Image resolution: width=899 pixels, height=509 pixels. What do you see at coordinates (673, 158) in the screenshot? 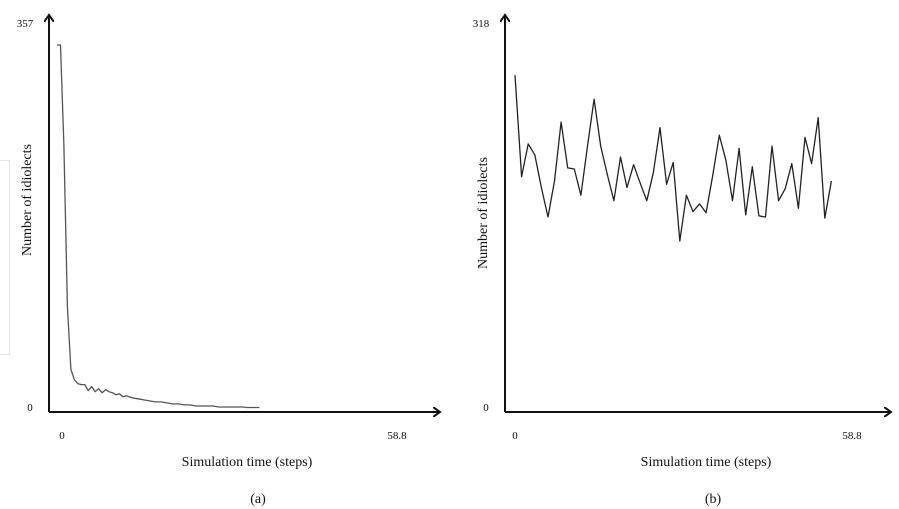
I see `series-line` at bounding box center [673, 158].